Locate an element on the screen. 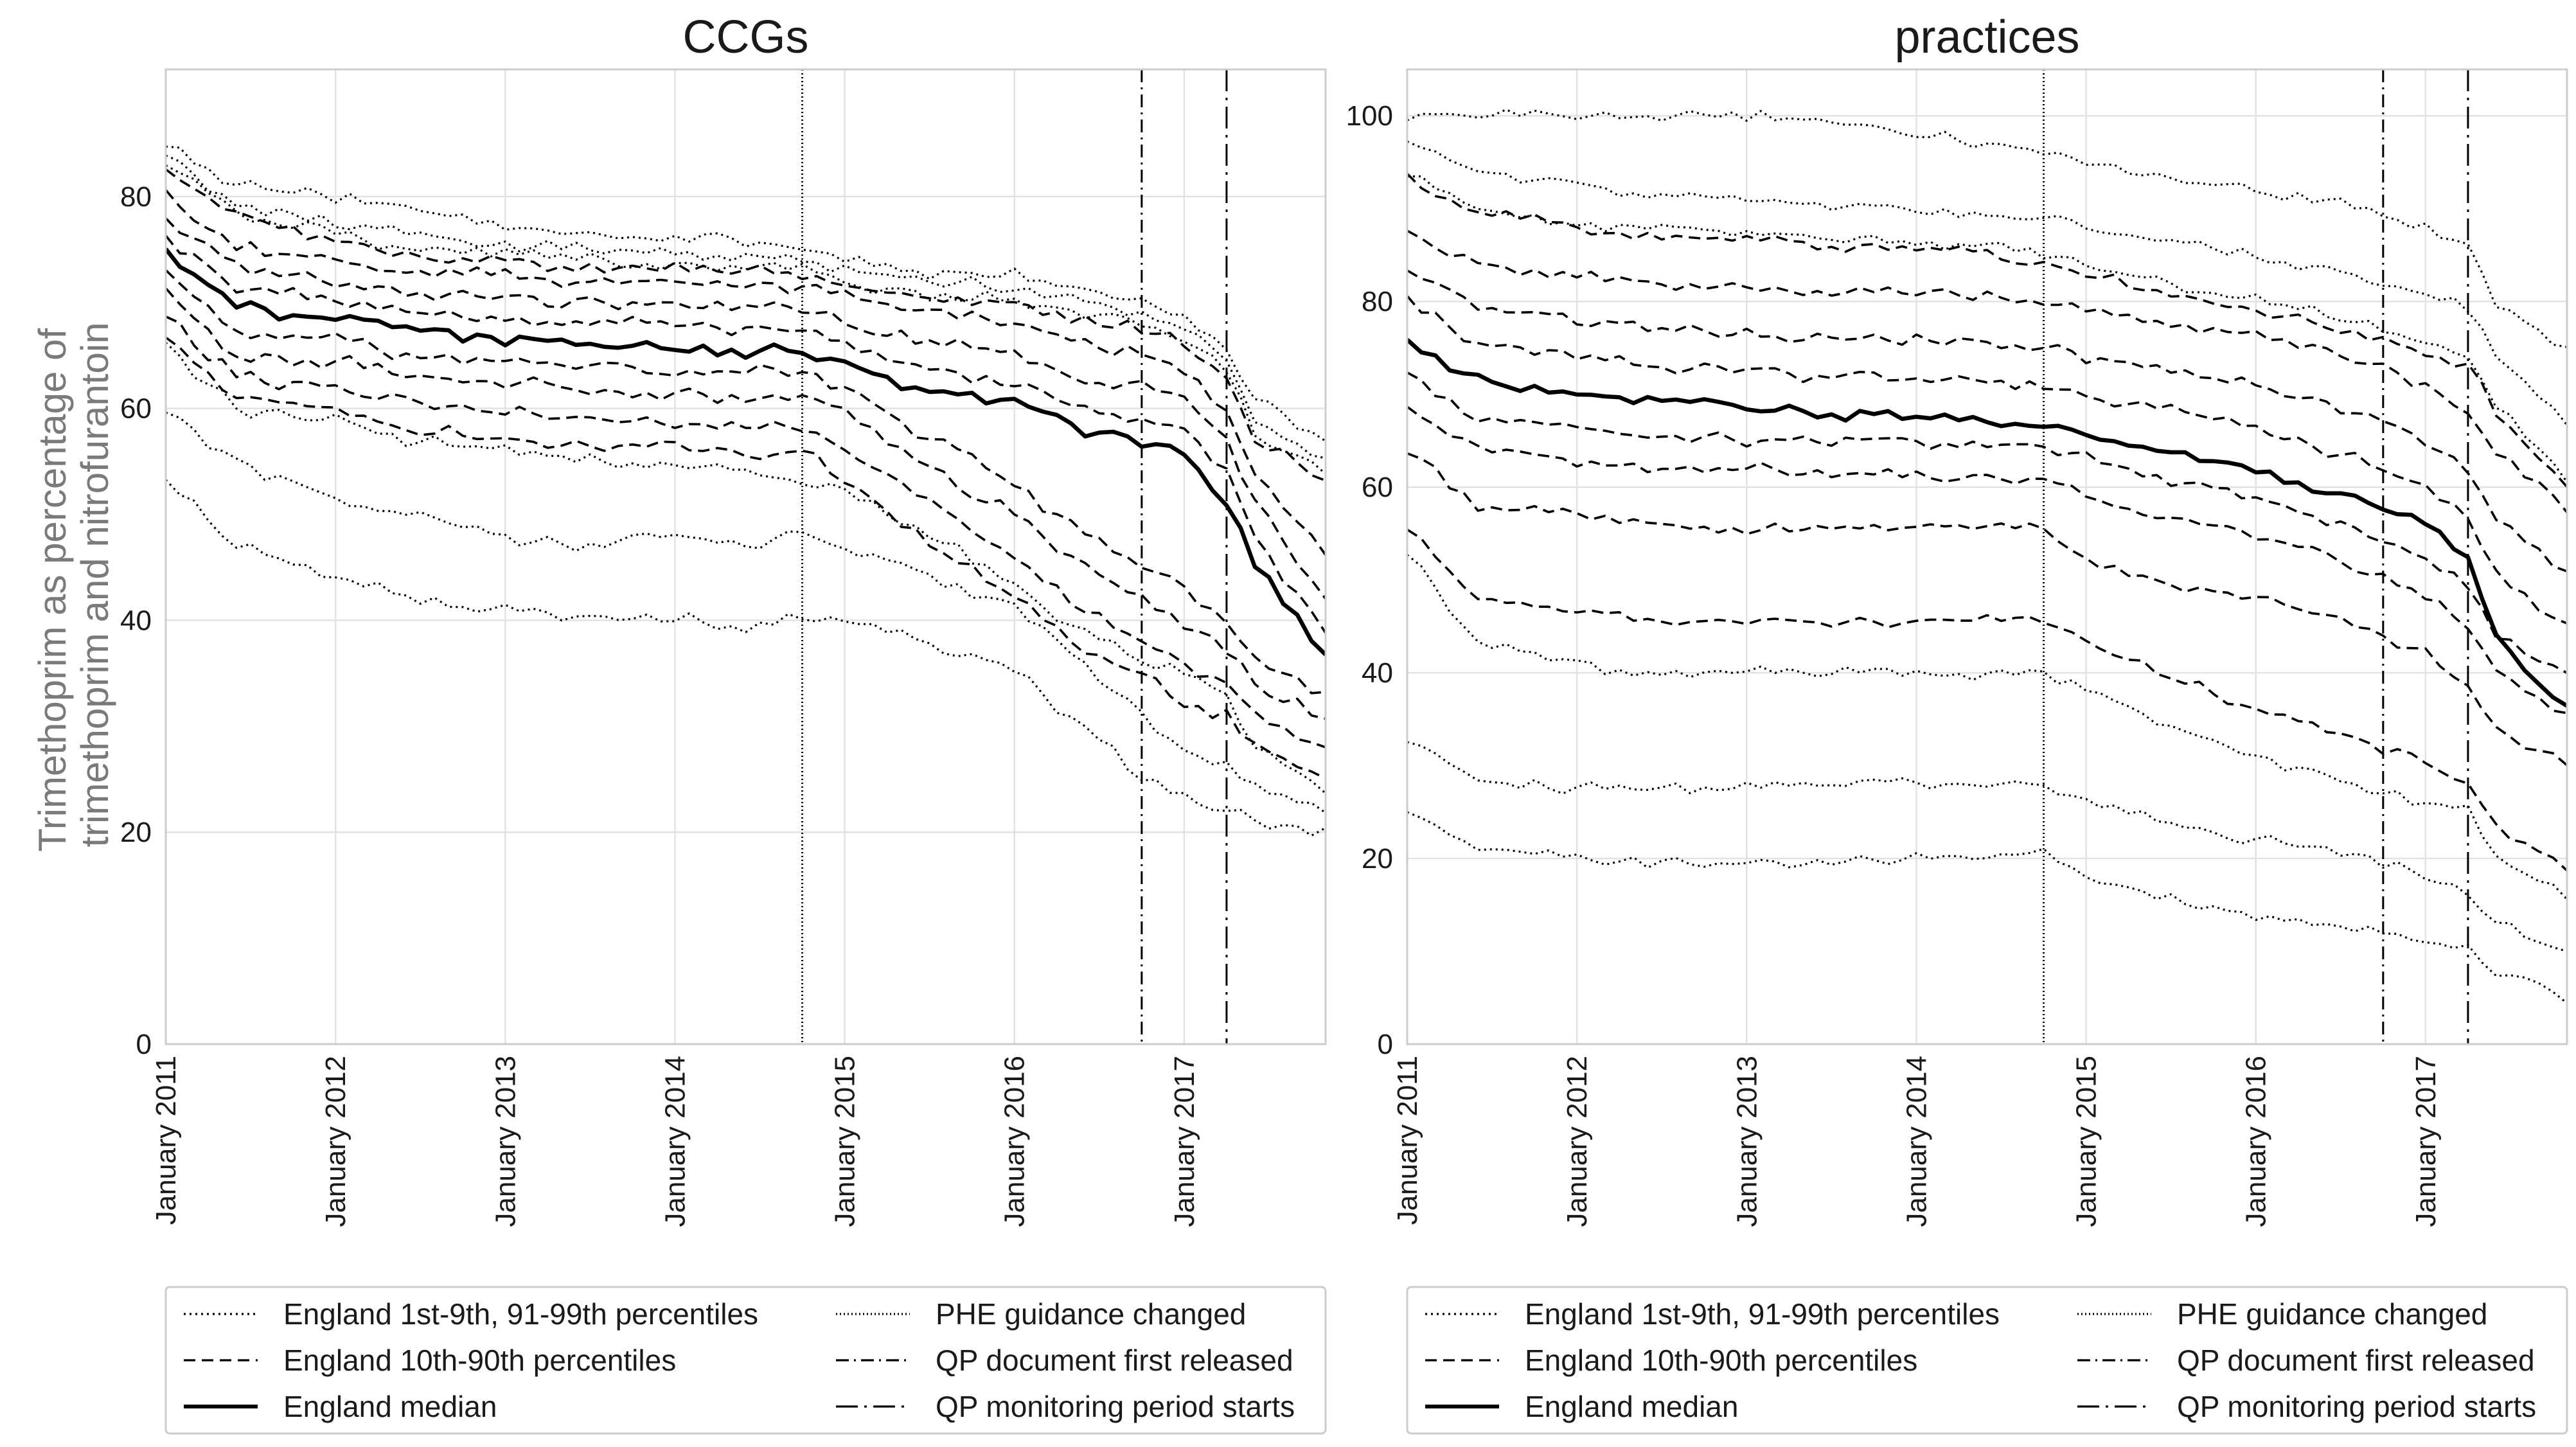 Image resolution: width=2576 pixels, height=1447 pixels. chart-title: CCGs is located at coordinates (746, 37).